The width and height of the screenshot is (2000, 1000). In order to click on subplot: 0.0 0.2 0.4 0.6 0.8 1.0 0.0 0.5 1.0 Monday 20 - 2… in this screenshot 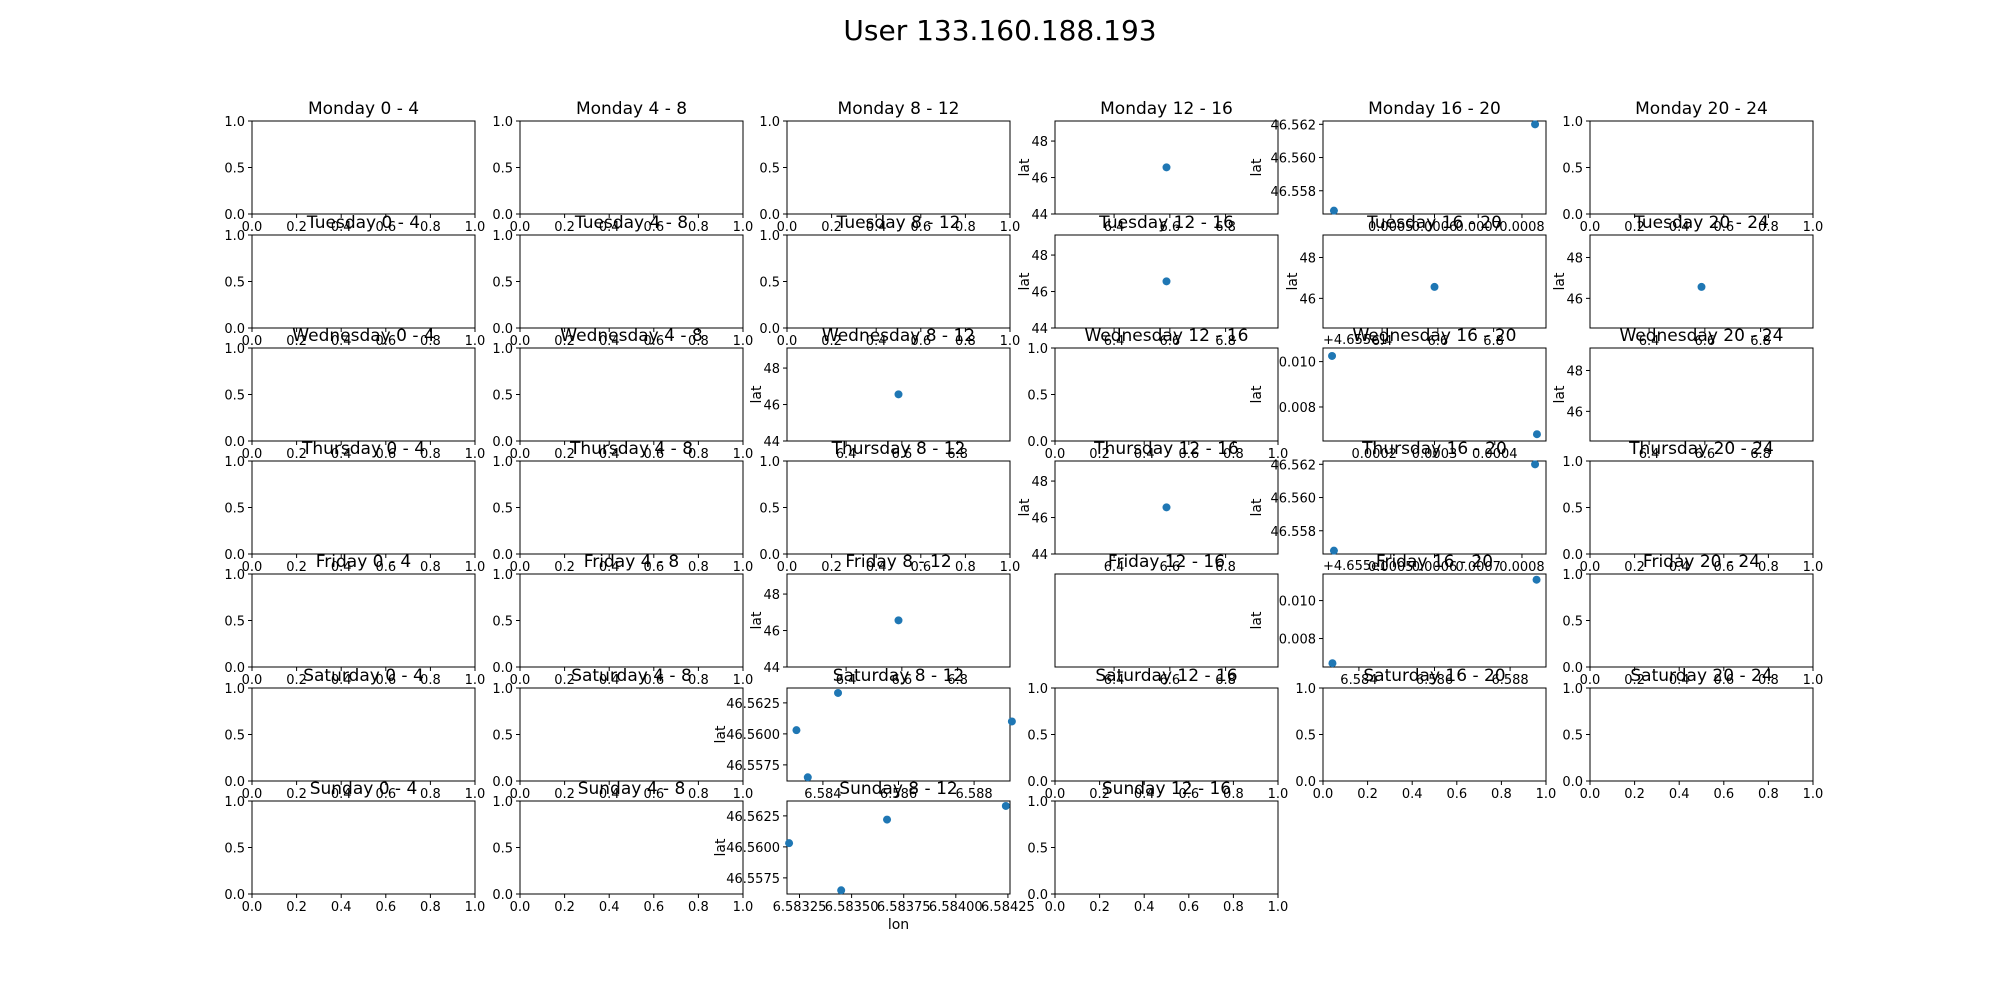, I will do `click(1692, 167)`.